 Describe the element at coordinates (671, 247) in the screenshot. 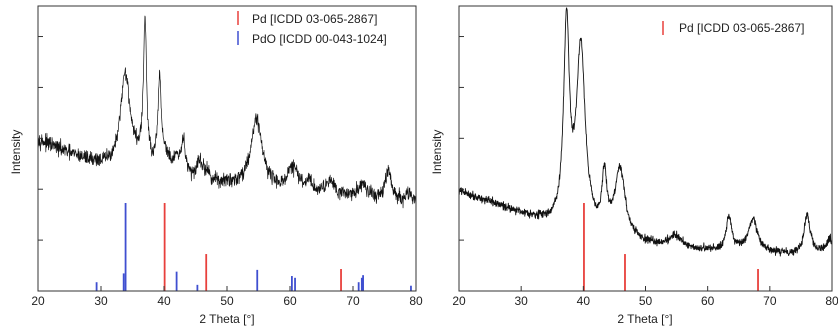

I see `right-reference-lines` at that location.